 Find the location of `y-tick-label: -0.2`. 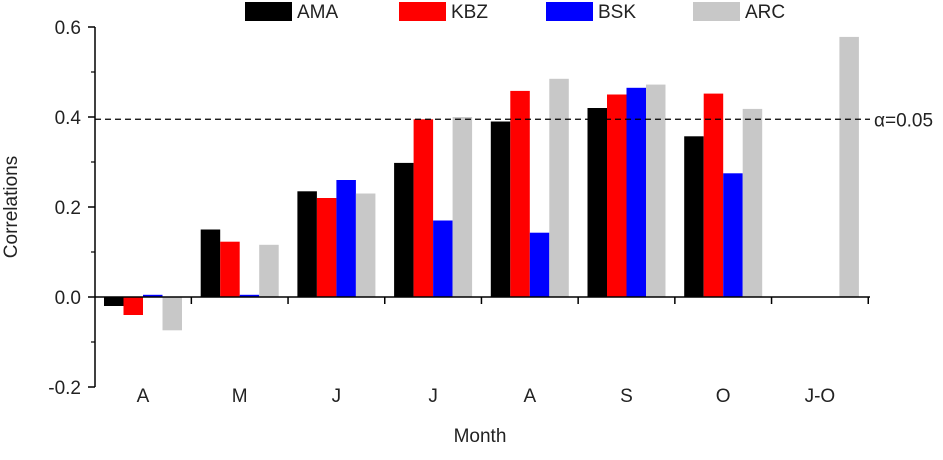

y-tick-label: -0.2 is located at coordinates (64, 388).